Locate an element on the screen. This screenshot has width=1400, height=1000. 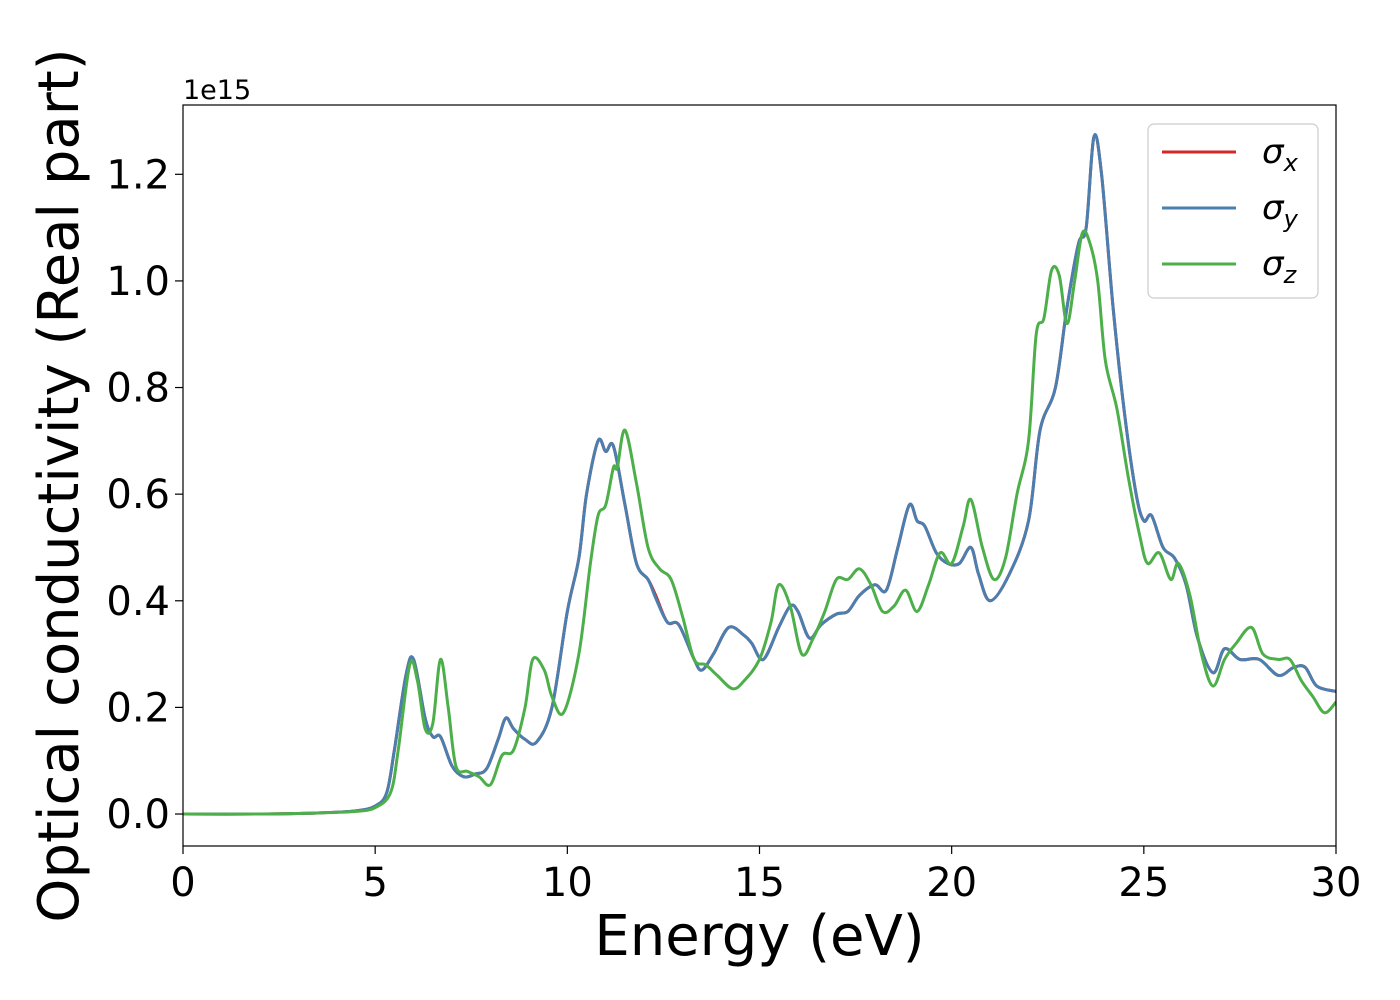
y-tick-label: 0.0 is located at coordinates (138, 815).